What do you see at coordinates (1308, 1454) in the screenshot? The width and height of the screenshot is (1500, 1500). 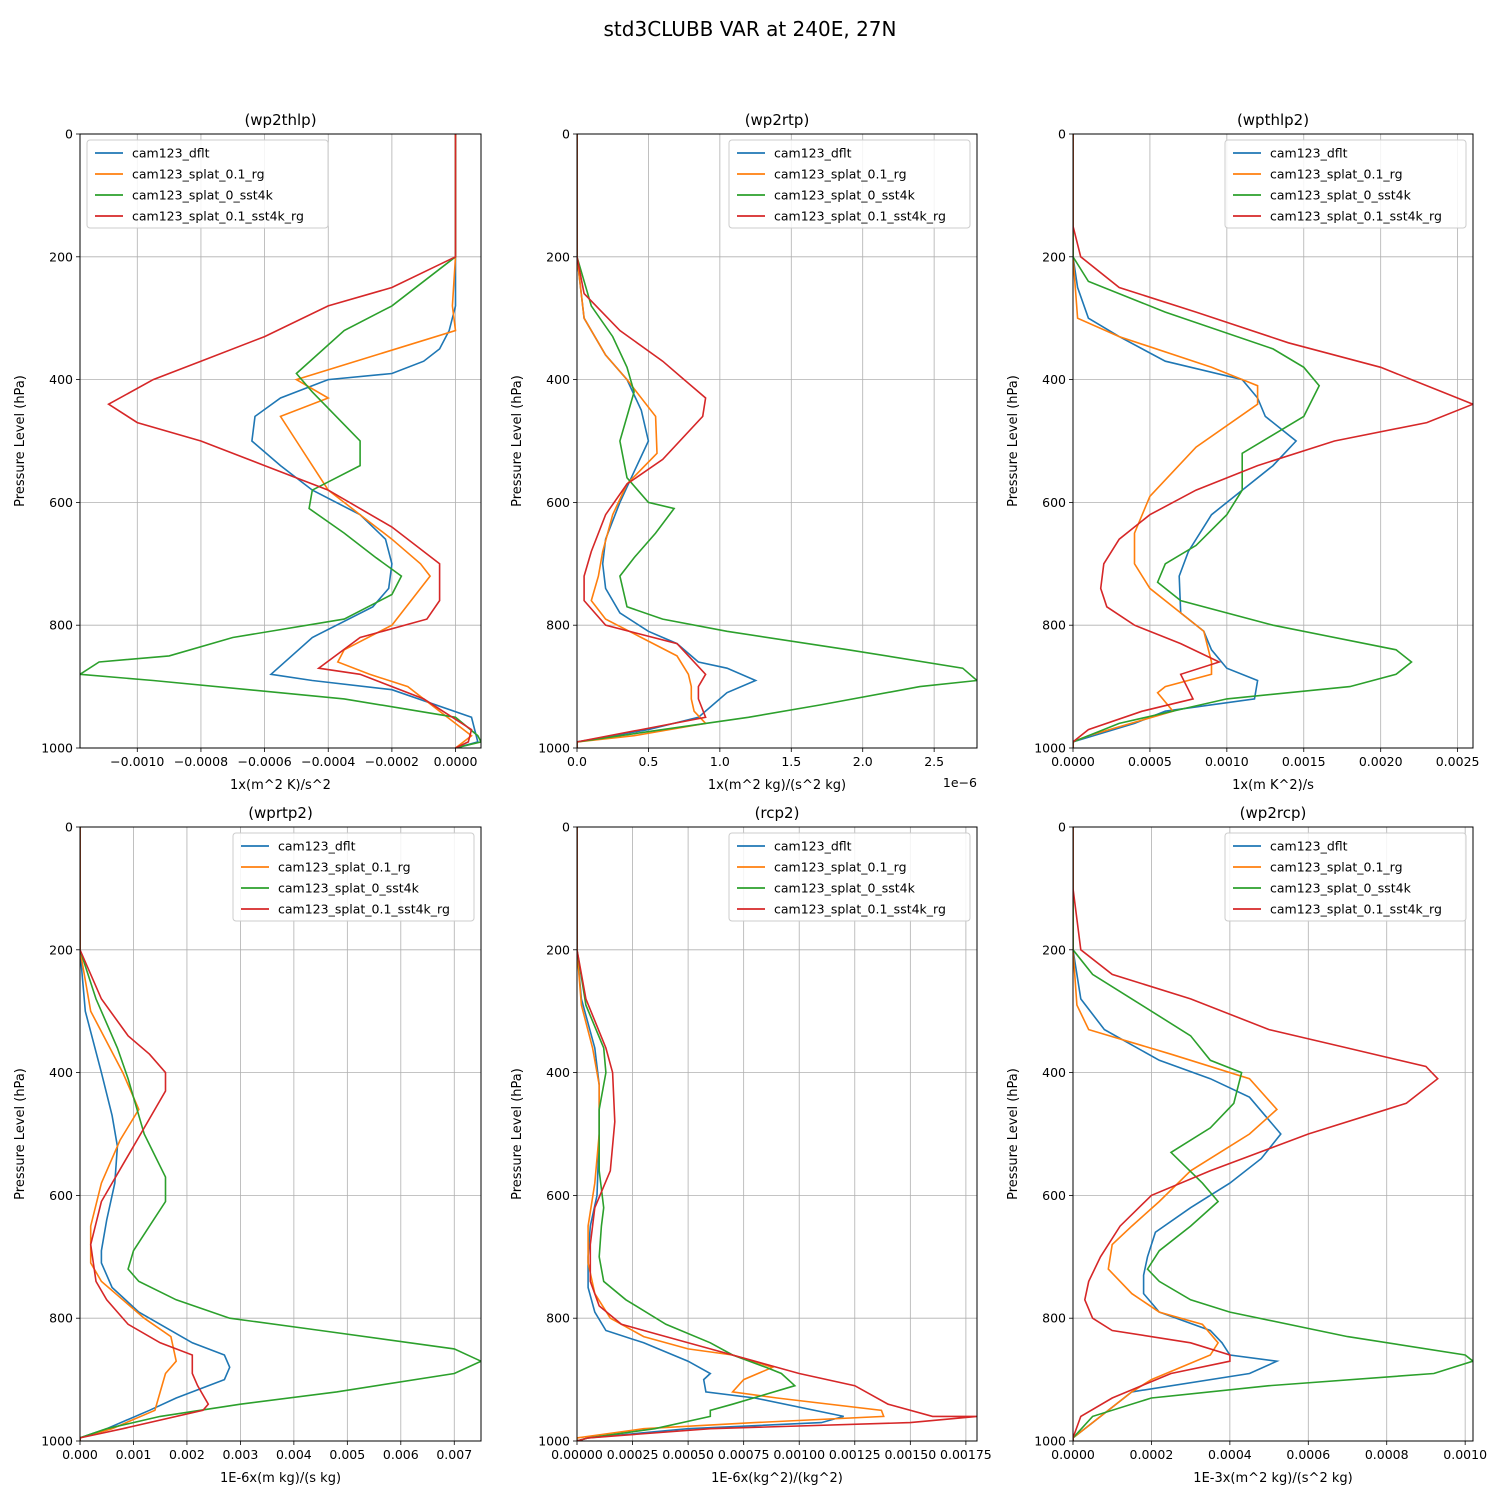 I see `x-tick-label: 0.0006` at bounding box center [1308, 1454].